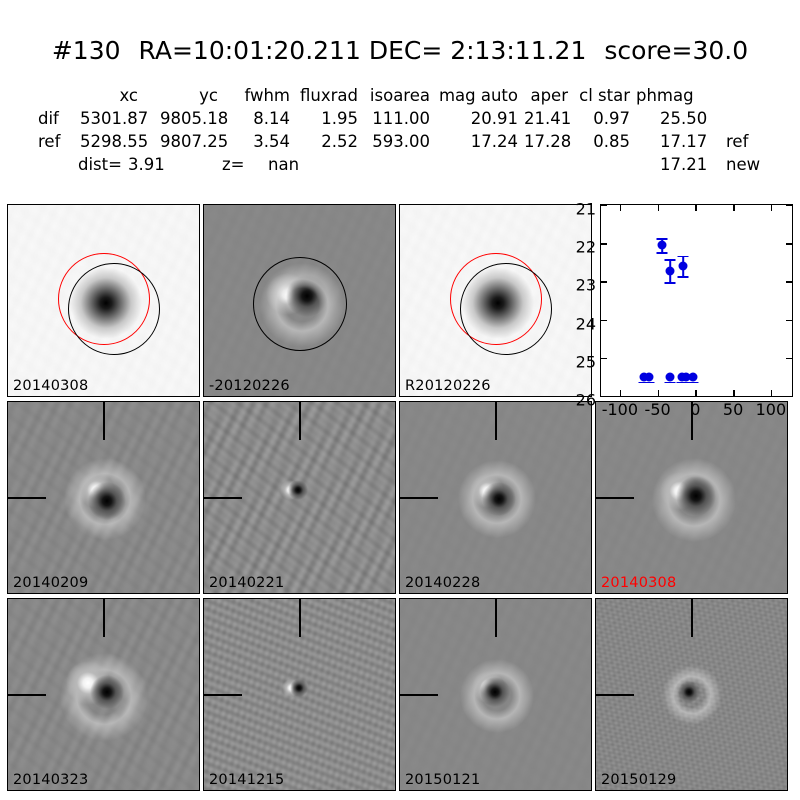  What do you see at coordinates (48, 118) in the screenshot?
I see `row-name-dif: dif` at bounding box center [48, 118].